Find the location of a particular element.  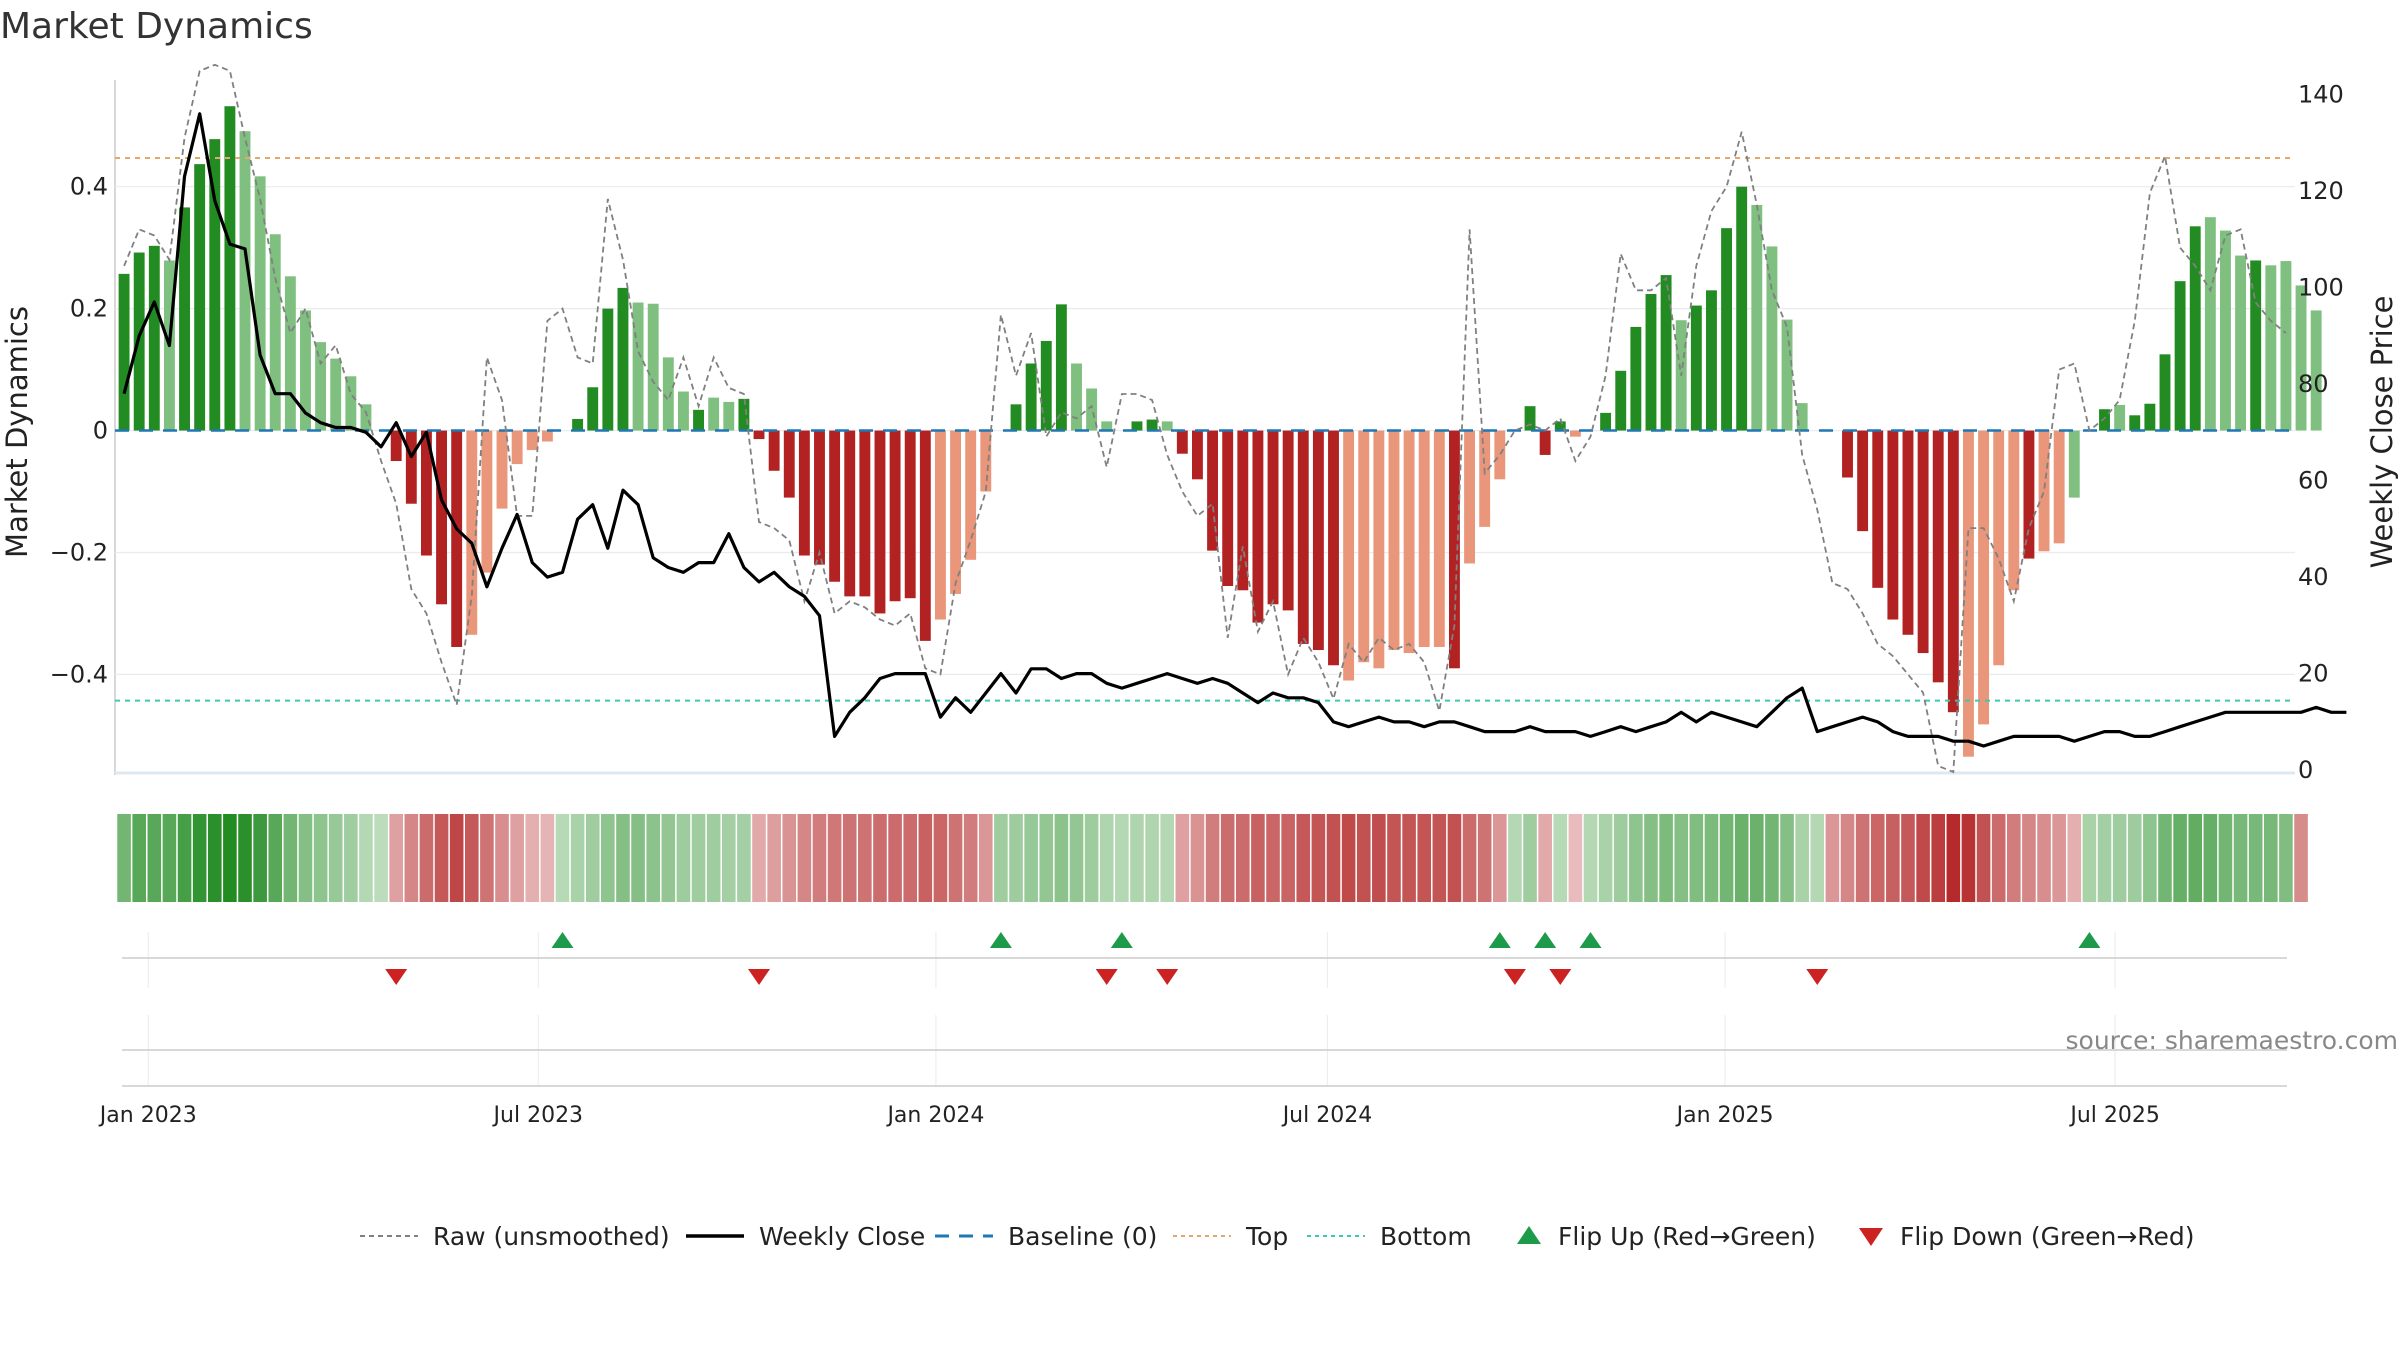

y2-tick-label: 60 is located at coordinates (2313, 481).